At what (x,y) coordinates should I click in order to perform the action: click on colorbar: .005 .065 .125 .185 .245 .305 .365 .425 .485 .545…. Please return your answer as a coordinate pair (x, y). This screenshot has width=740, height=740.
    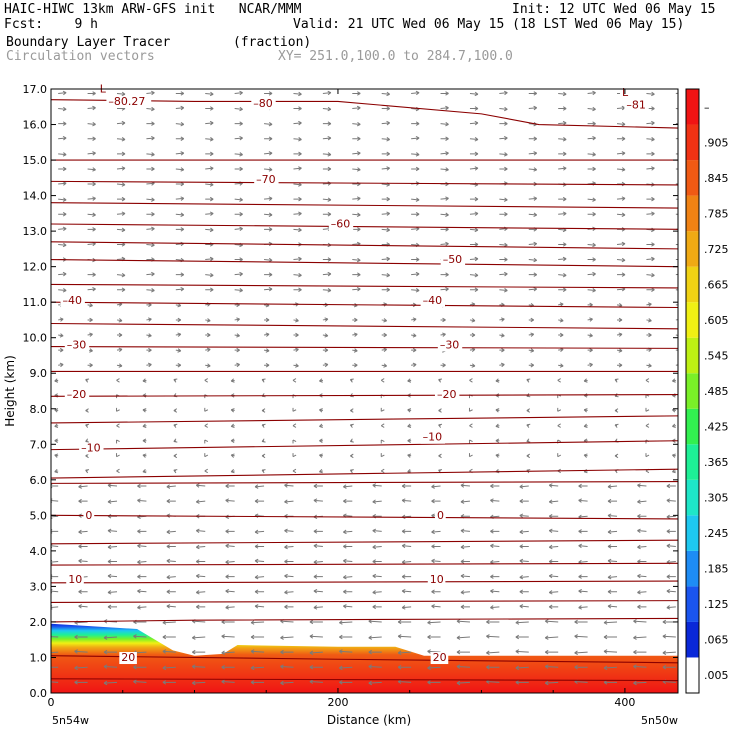
    Looking at the image, I should click on (707, 391).